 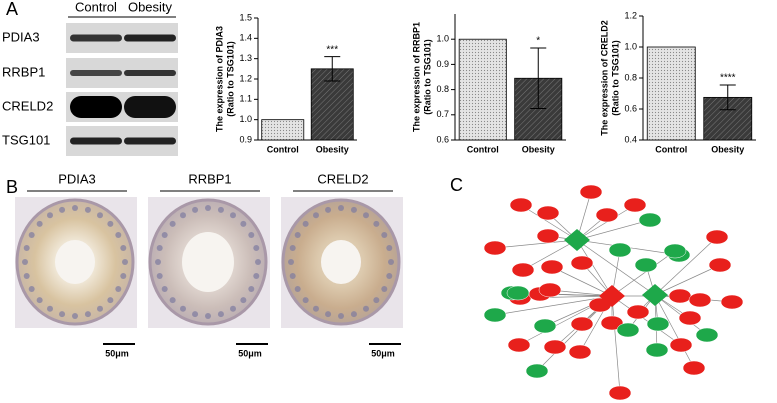 What do you see at coordinates (442, 39) in the screenshot?
I see `y-tick-label: 1.0` at bounding box center [442, 39].